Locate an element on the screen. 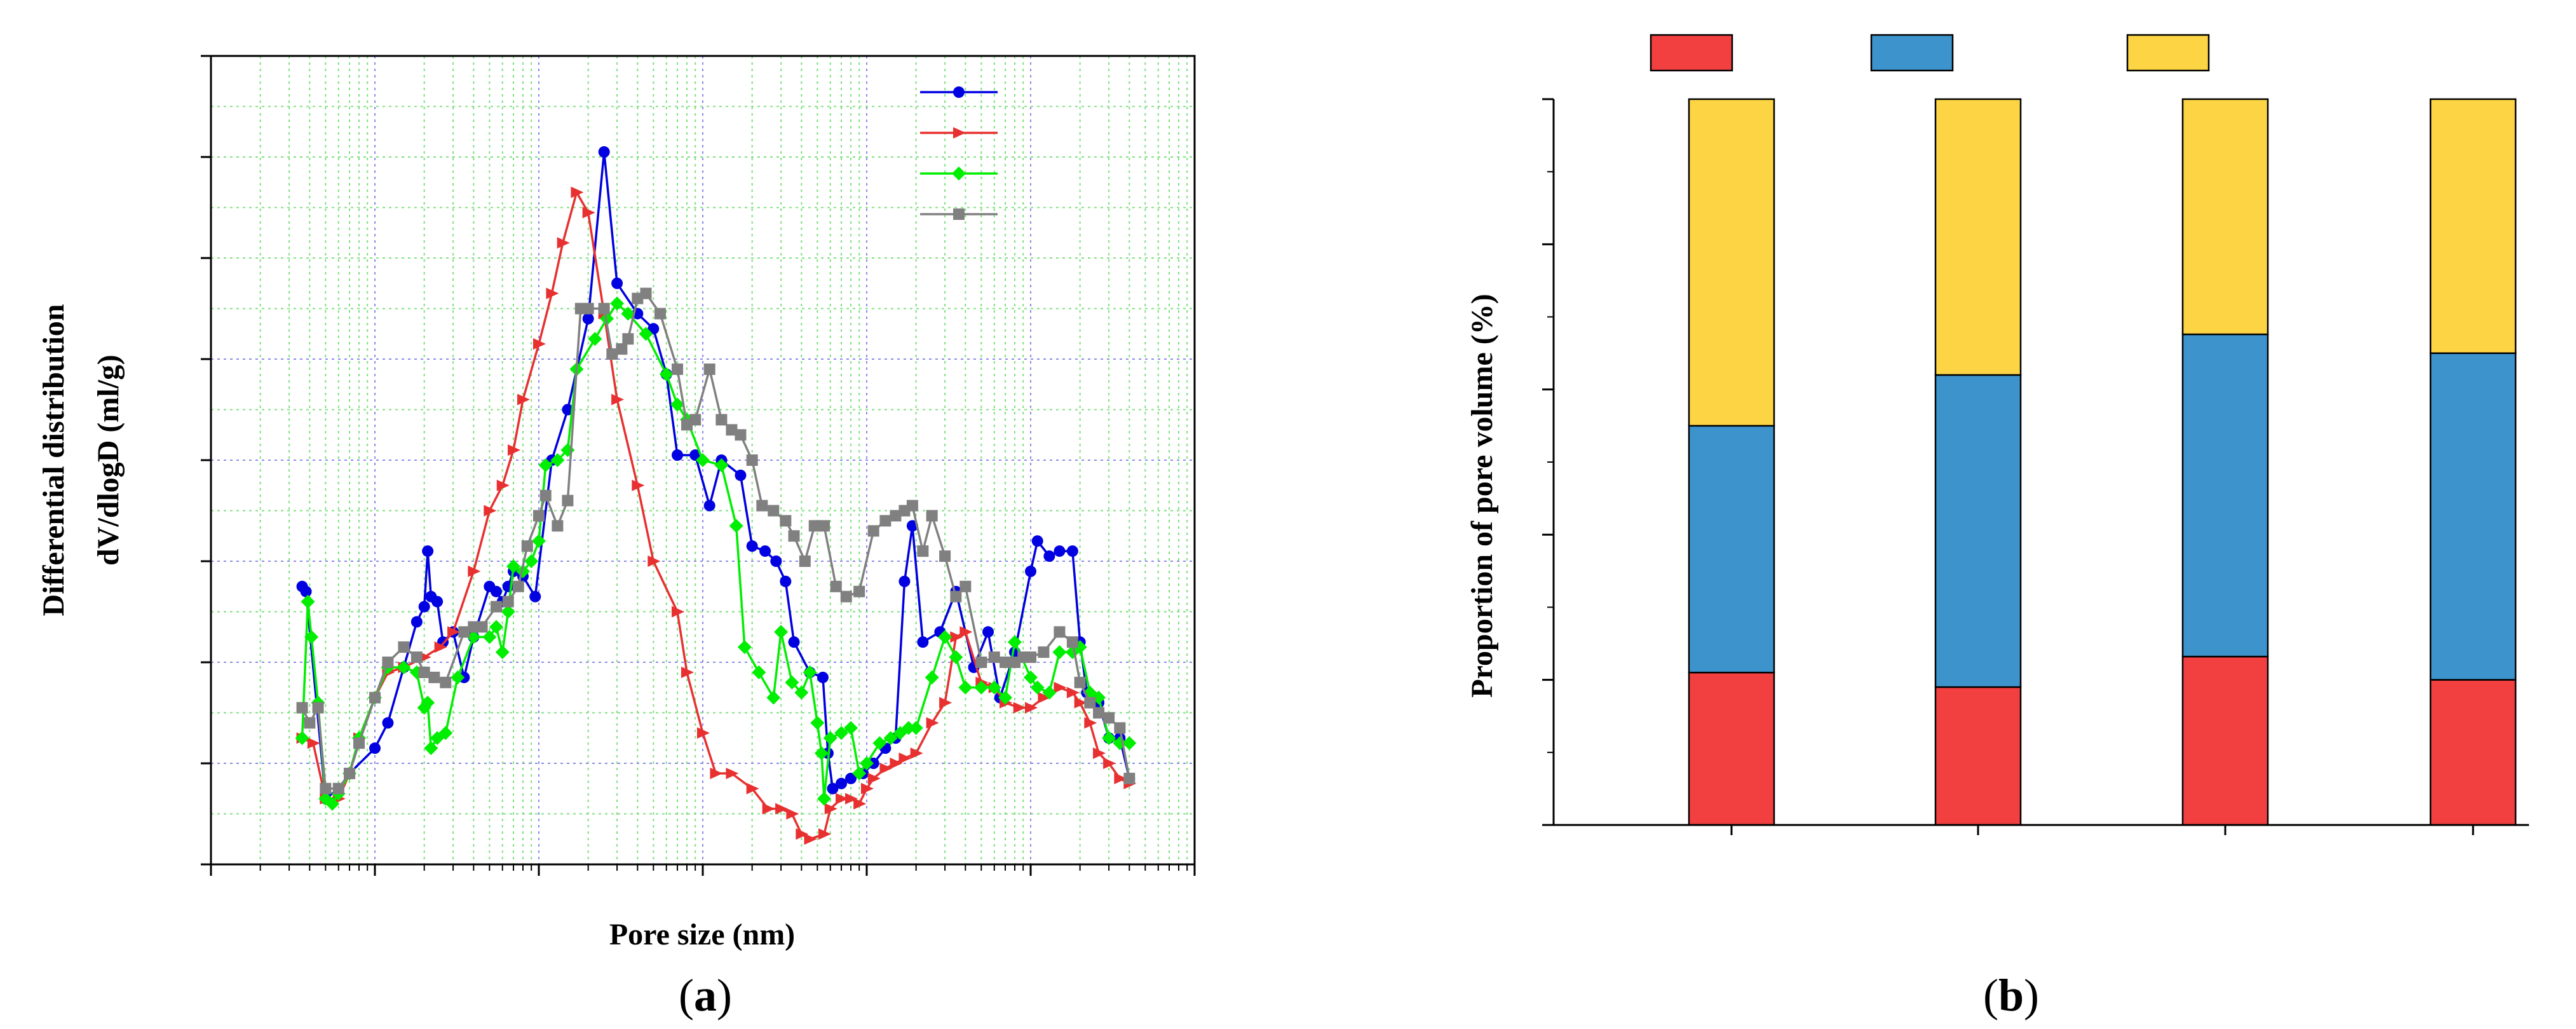 The width and height of the screenshot is (2576, 1029). bar-segment-AM1.2-1 is located at coordinates (2225, 740).